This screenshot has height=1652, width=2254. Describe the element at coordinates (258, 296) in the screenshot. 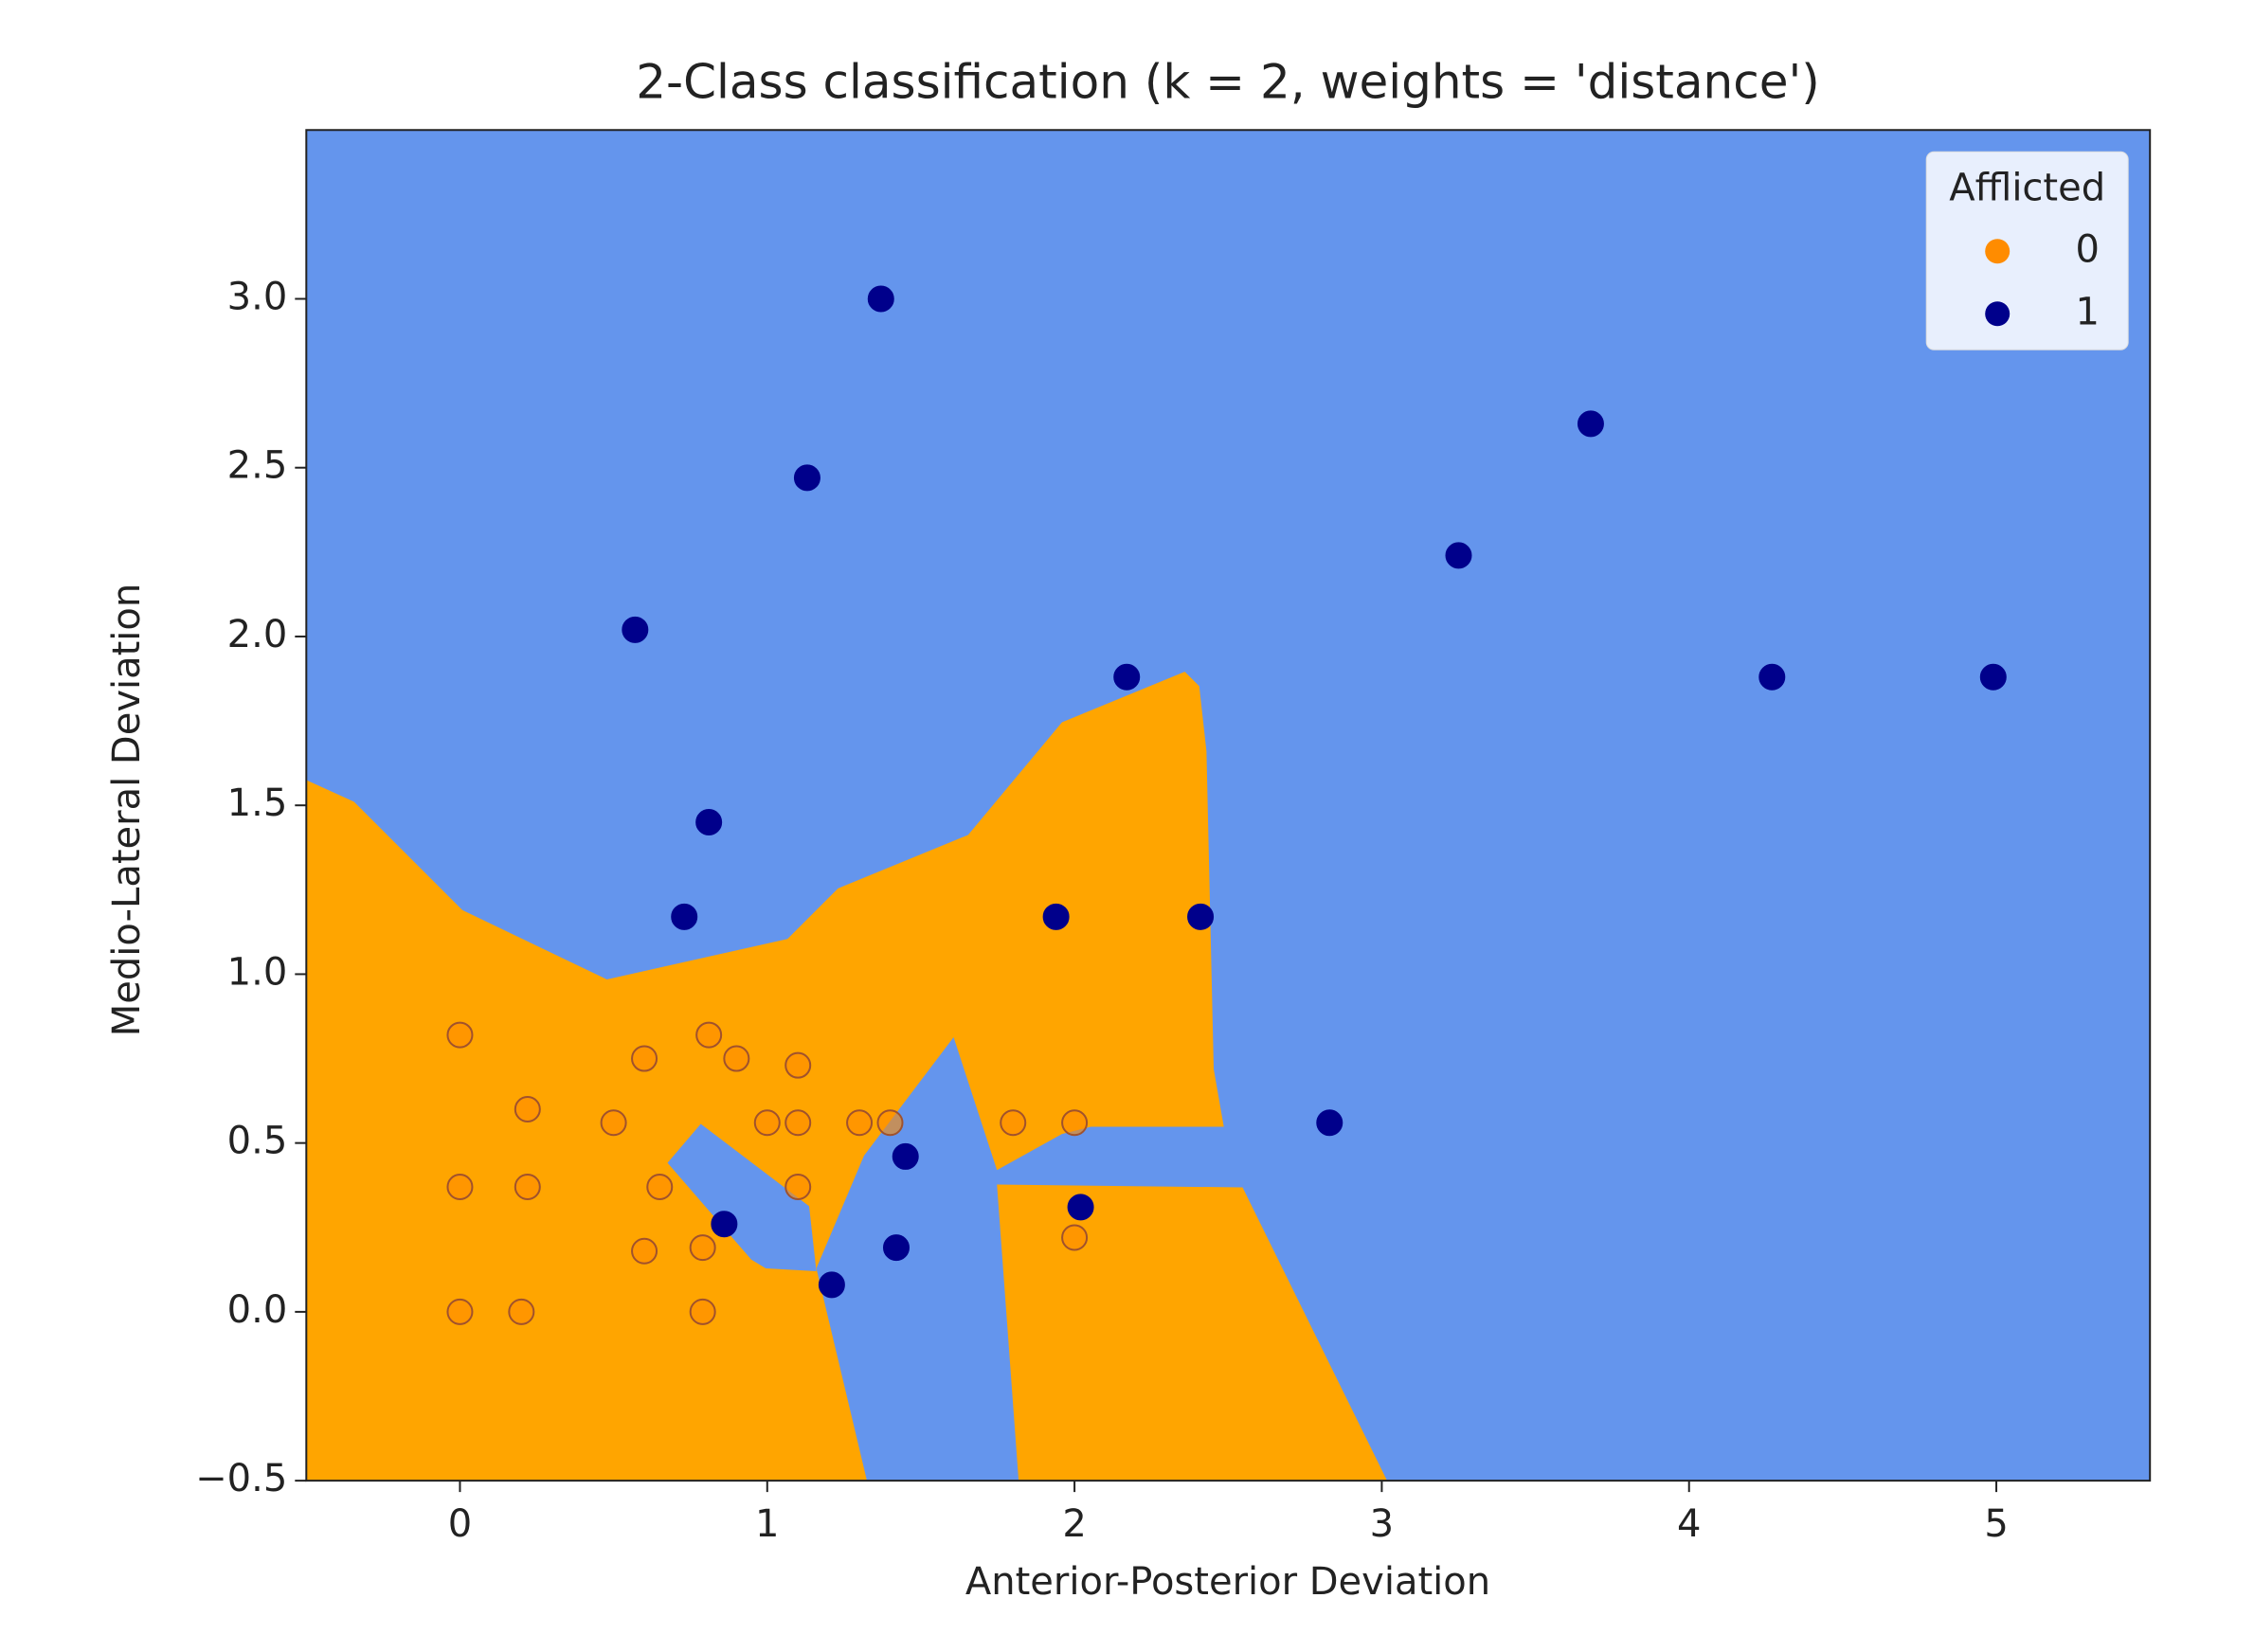

I see `y-tick-label: 3.0` at that location.